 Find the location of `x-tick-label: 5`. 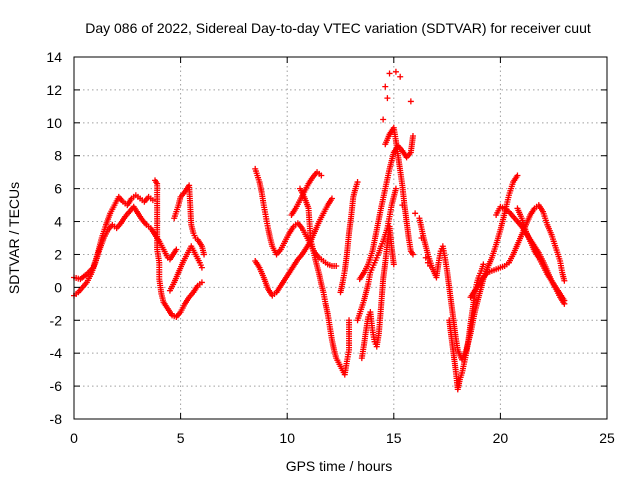

x-tick-label: 5 is located at coordinates (181, 438).